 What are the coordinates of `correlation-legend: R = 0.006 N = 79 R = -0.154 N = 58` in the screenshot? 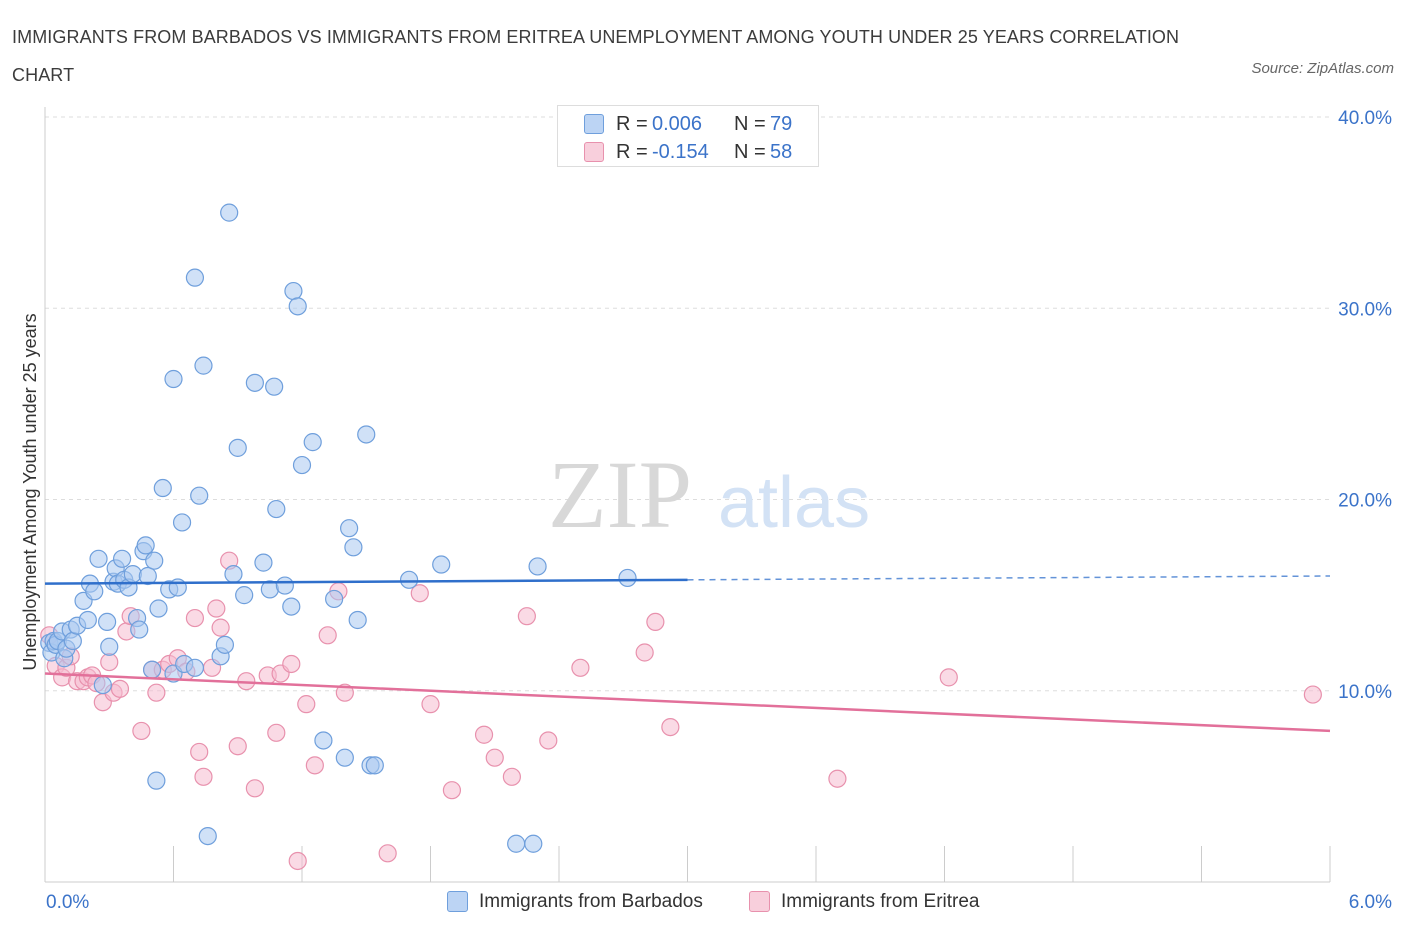 It's located at (688, 136).